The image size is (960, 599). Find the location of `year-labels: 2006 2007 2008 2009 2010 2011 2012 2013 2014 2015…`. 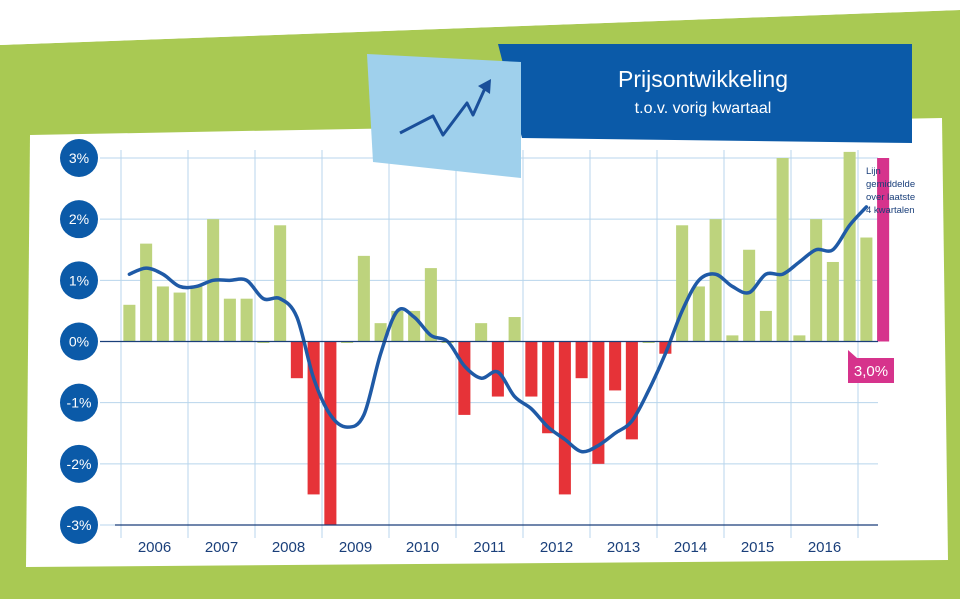

year-labels: 2006 2007 2008 2009 2010 2011 2012 2013 2014 2015… is located at coordinates (489, 547).